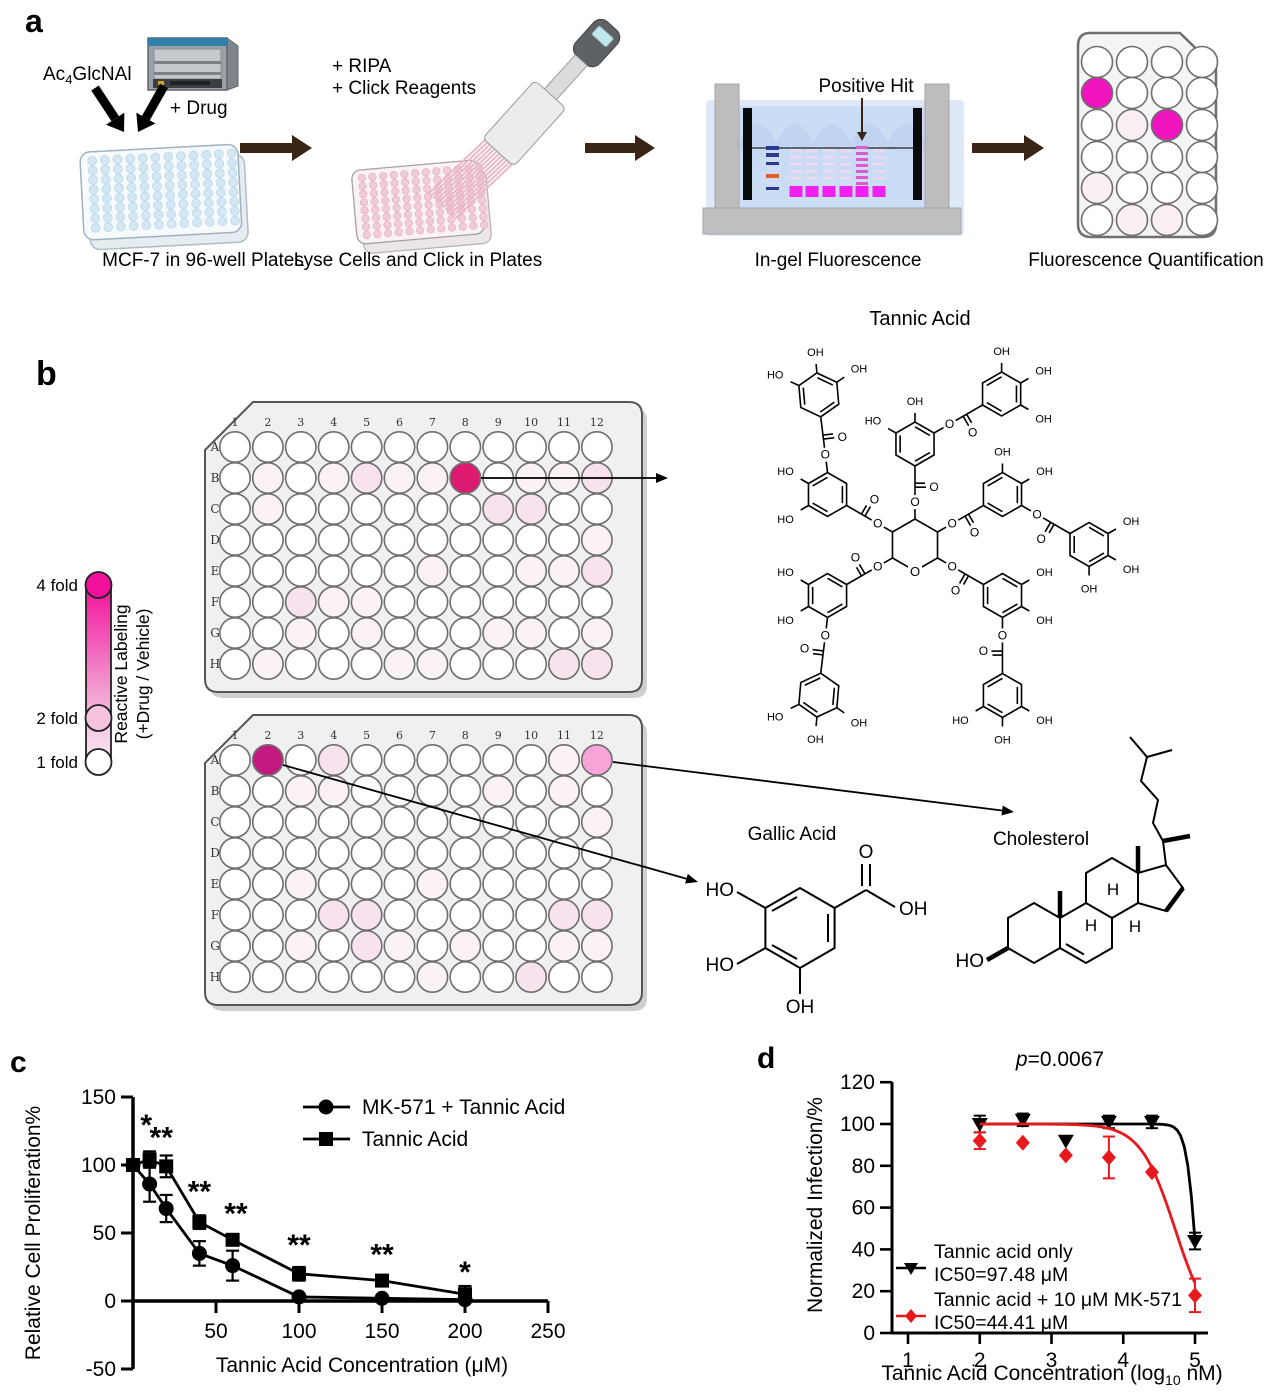 The image size is (1267, 1400). I want to click on well-C12, so click(596, 821).